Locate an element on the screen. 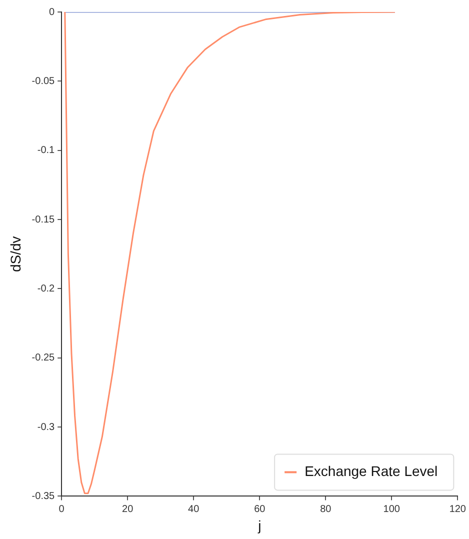 The image size is (469, 539). y-tick-label: -0.05 is located at coordinates (44, 81).